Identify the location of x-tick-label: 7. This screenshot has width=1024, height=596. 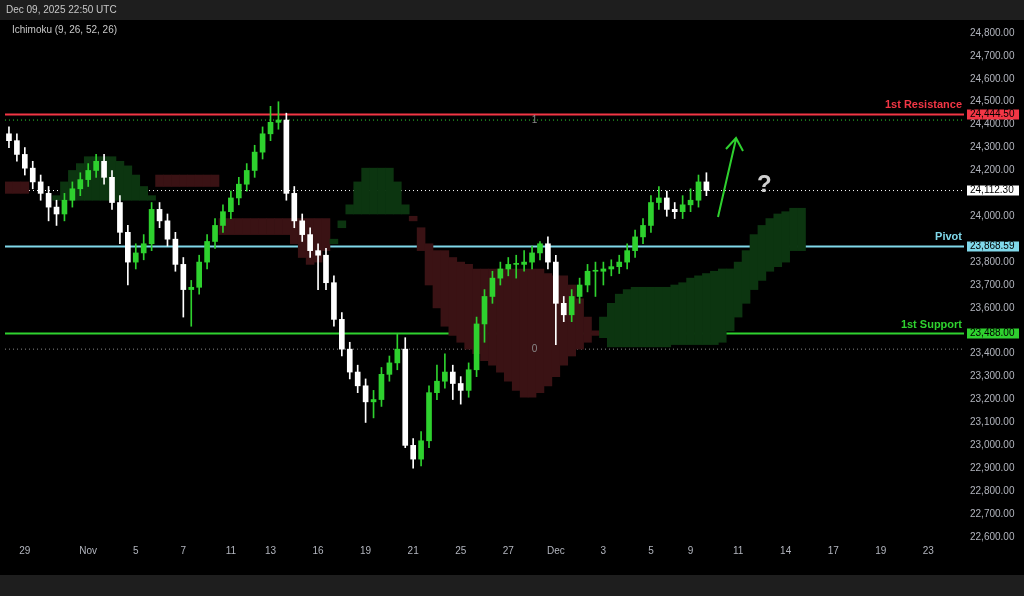
(183, 550).